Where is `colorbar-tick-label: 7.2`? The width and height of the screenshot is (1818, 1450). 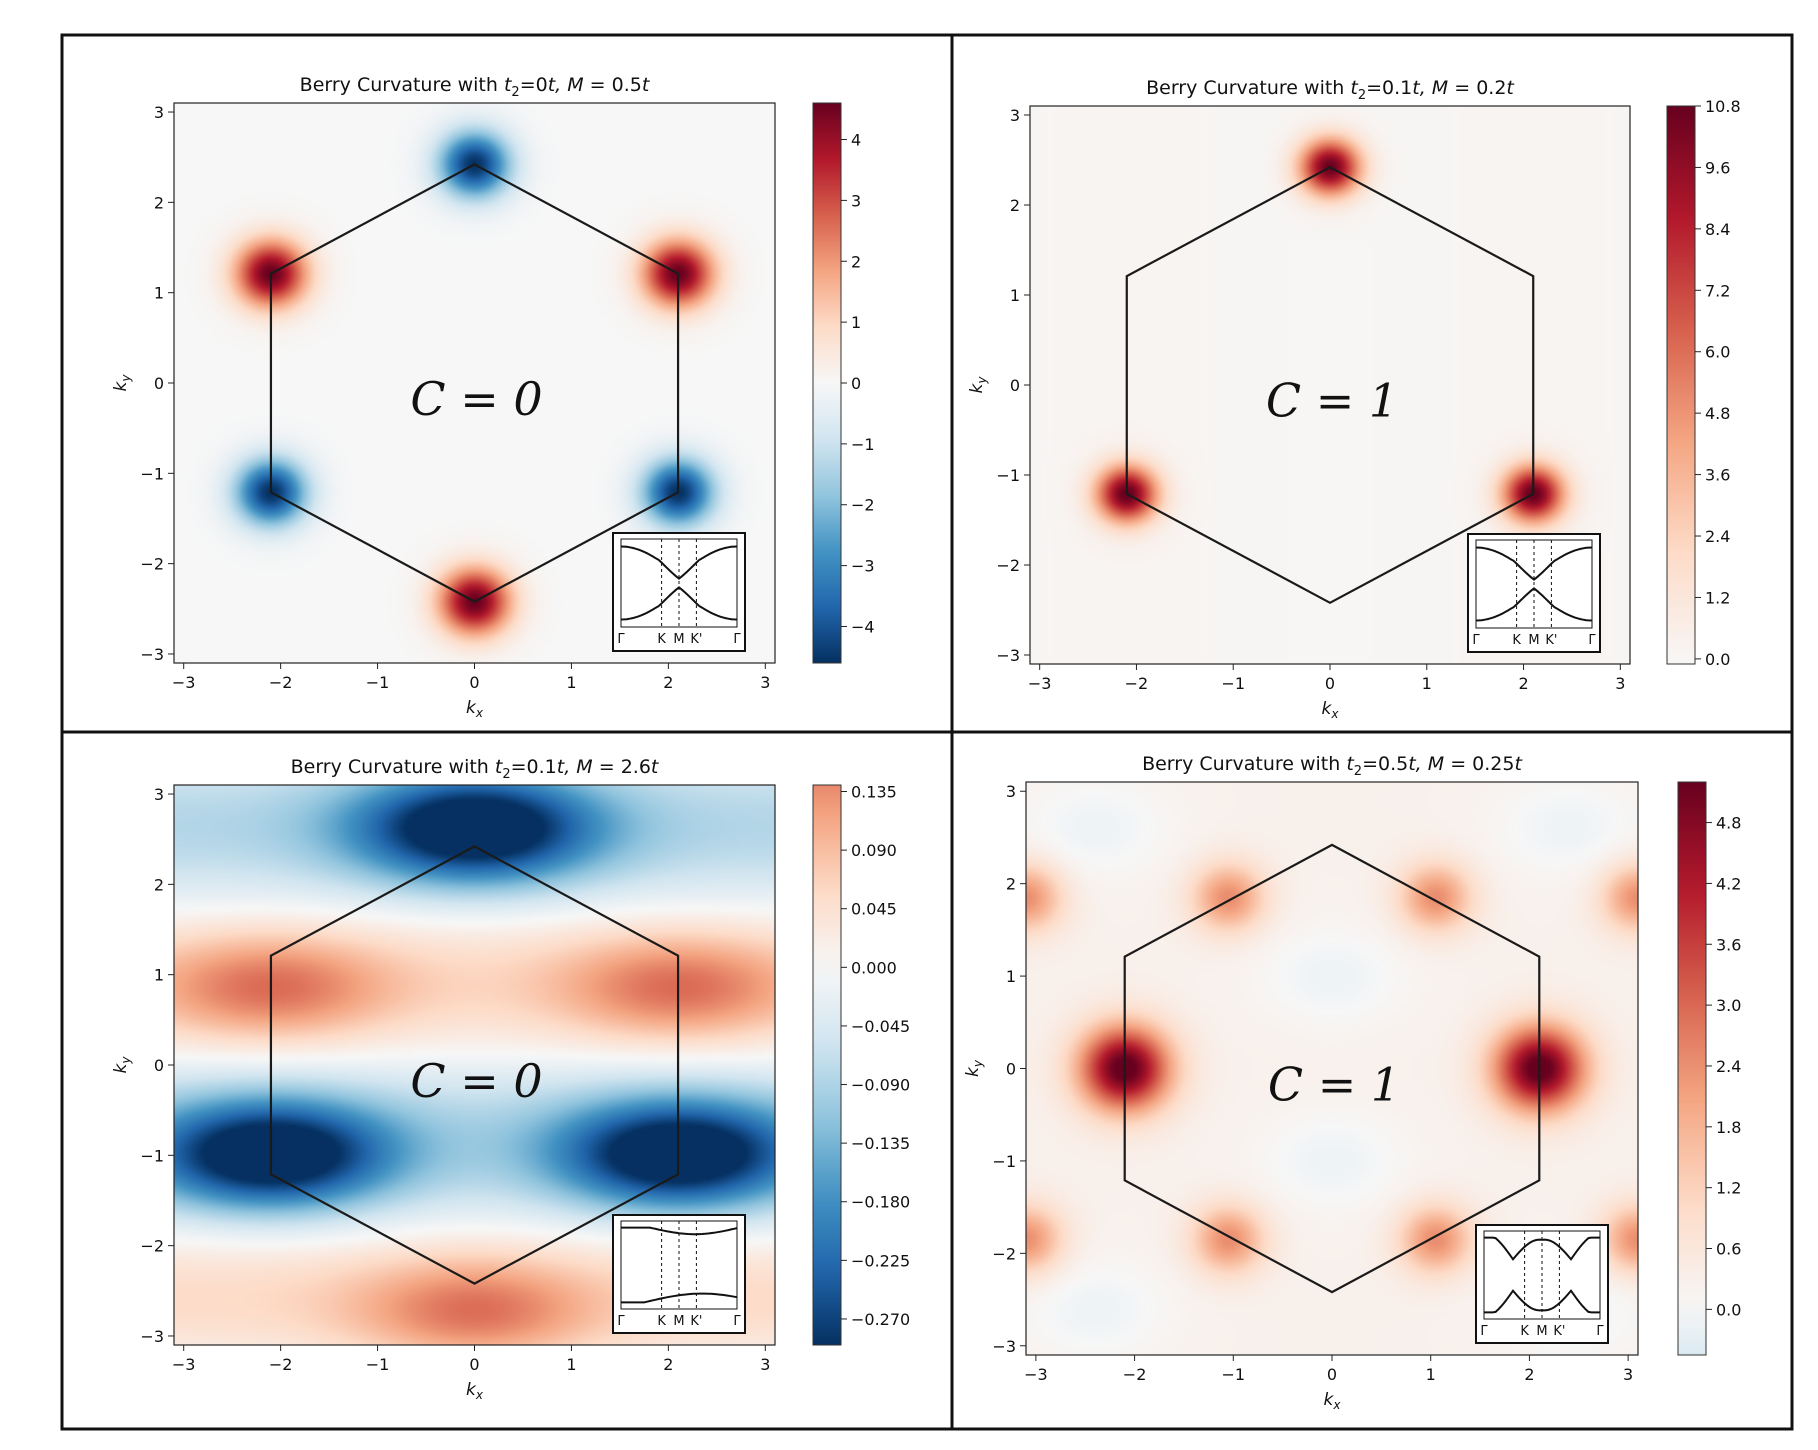
colorbar-tick-label: 7.2 is located at coordinates (1717, 290).